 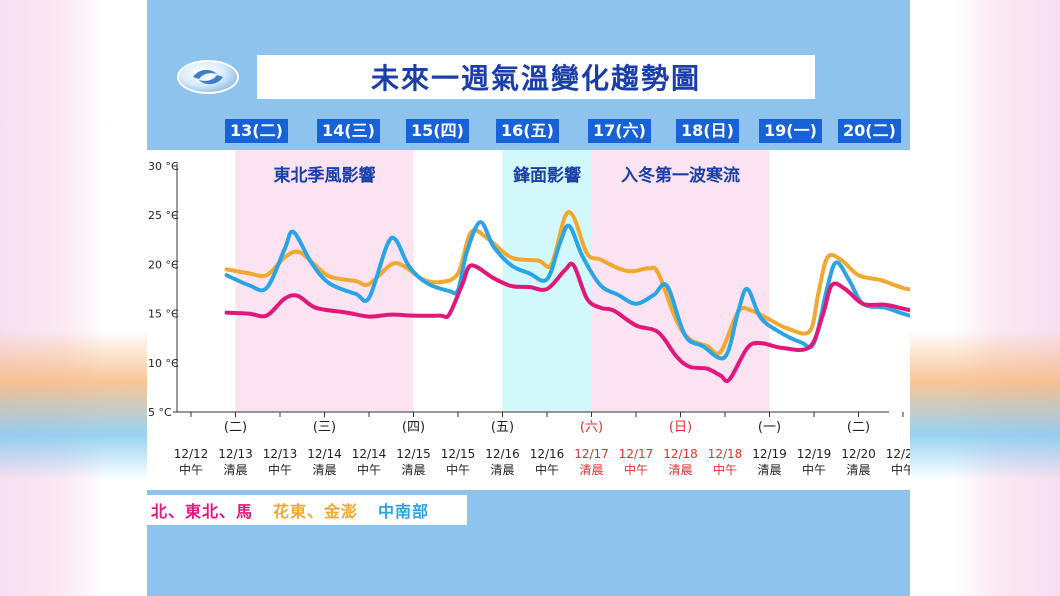 I want to click on day-label: 18(日), so click(x=707, y=131).